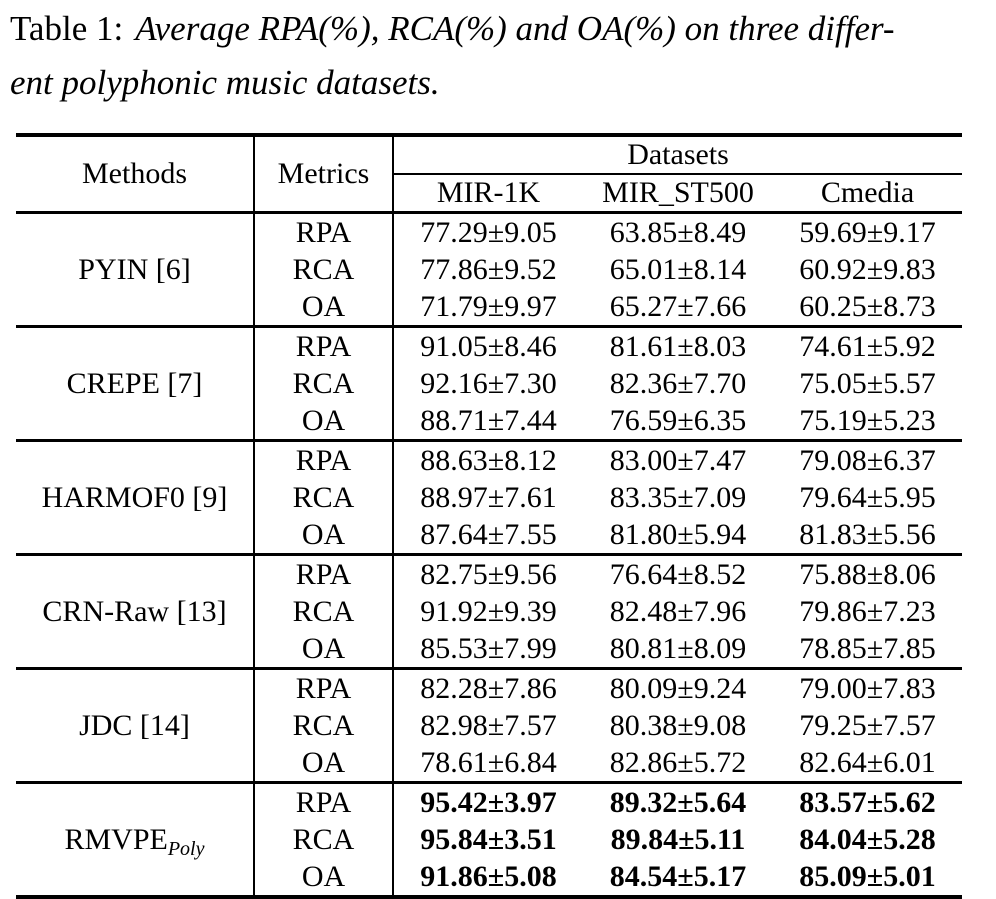  I want to click on table-row: OA 85.53±7.99 80.81±8.09 78.85±7.85, so click(489, 650).